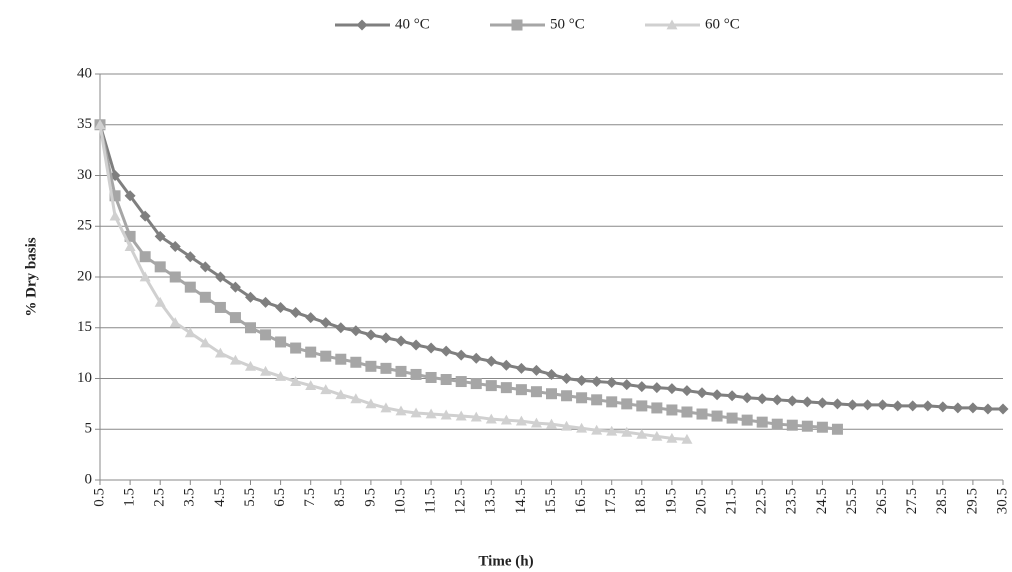 This screenshot has height=572, width=1012. I want to click on y-axis-title: % Dry basis, so click(31, 276).